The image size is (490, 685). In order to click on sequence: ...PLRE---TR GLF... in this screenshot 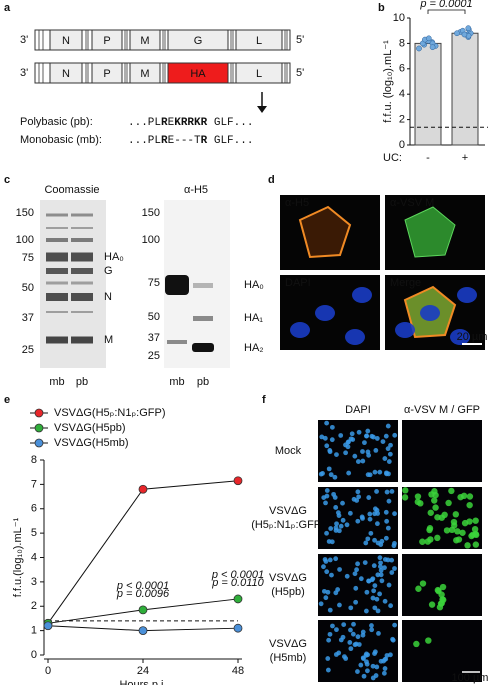, I will do `click(190, 141)`.